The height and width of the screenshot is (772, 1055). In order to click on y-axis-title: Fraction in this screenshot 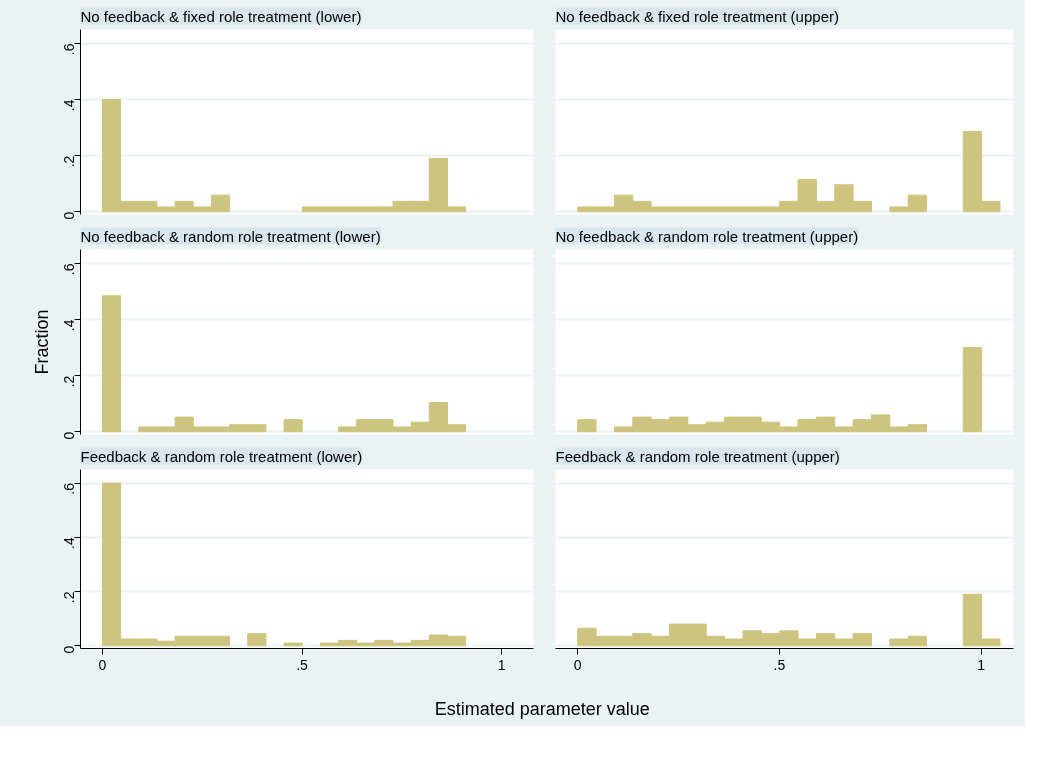, I will do `click(41, 342)`.